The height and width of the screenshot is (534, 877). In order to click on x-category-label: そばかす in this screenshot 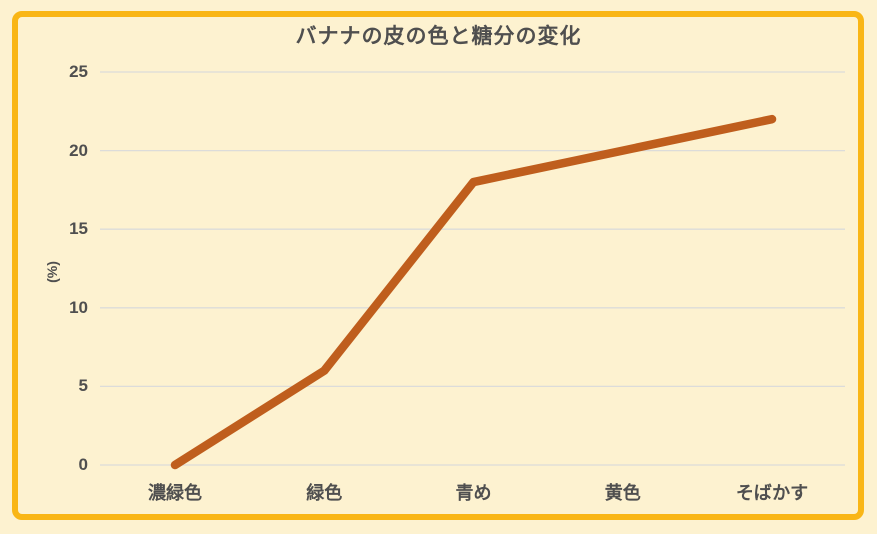, I will do `click(772, 493)`.